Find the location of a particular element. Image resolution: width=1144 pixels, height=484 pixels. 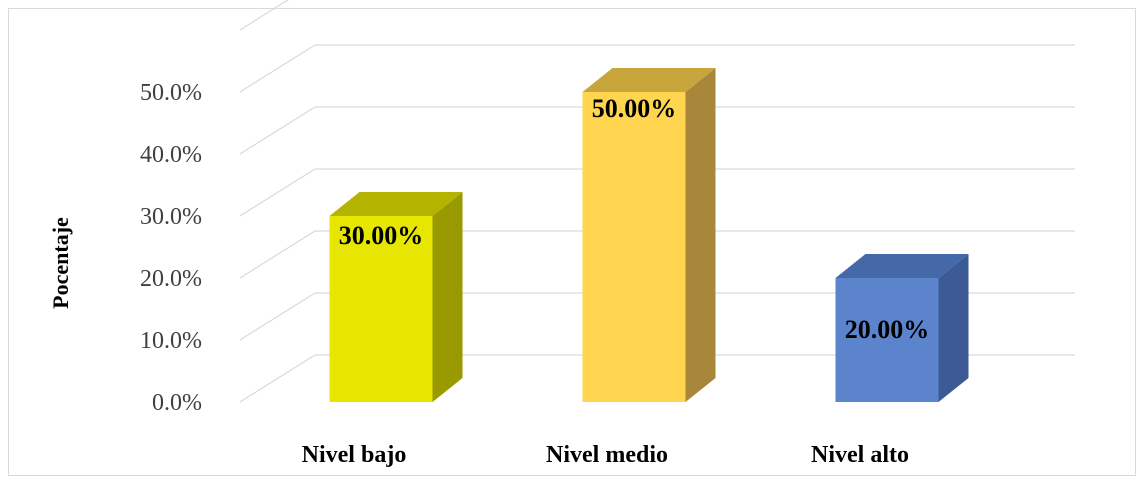

category-label: Nivel medio is located at coordinates (607, 455).